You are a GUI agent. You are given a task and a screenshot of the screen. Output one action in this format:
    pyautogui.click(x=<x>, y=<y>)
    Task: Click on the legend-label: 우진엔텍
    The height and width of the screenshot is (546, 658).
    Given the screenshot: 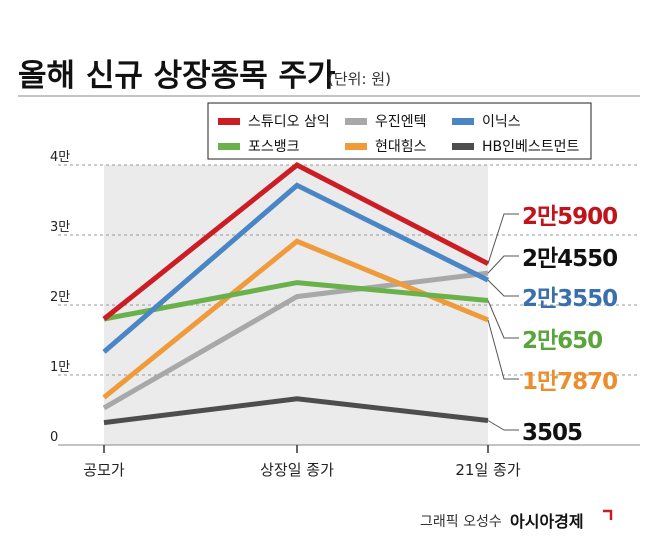 What is the action you would take?
    pyautogui.click(x=401, y=122)
    